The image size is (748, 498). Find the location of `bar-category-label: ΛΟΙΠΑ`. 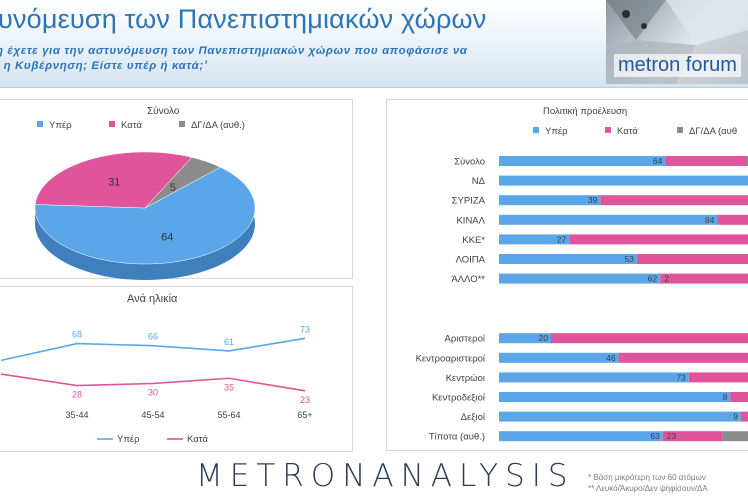

bar-category-label: ΛΟΙΠΑ is located at coordinates (471, 260).